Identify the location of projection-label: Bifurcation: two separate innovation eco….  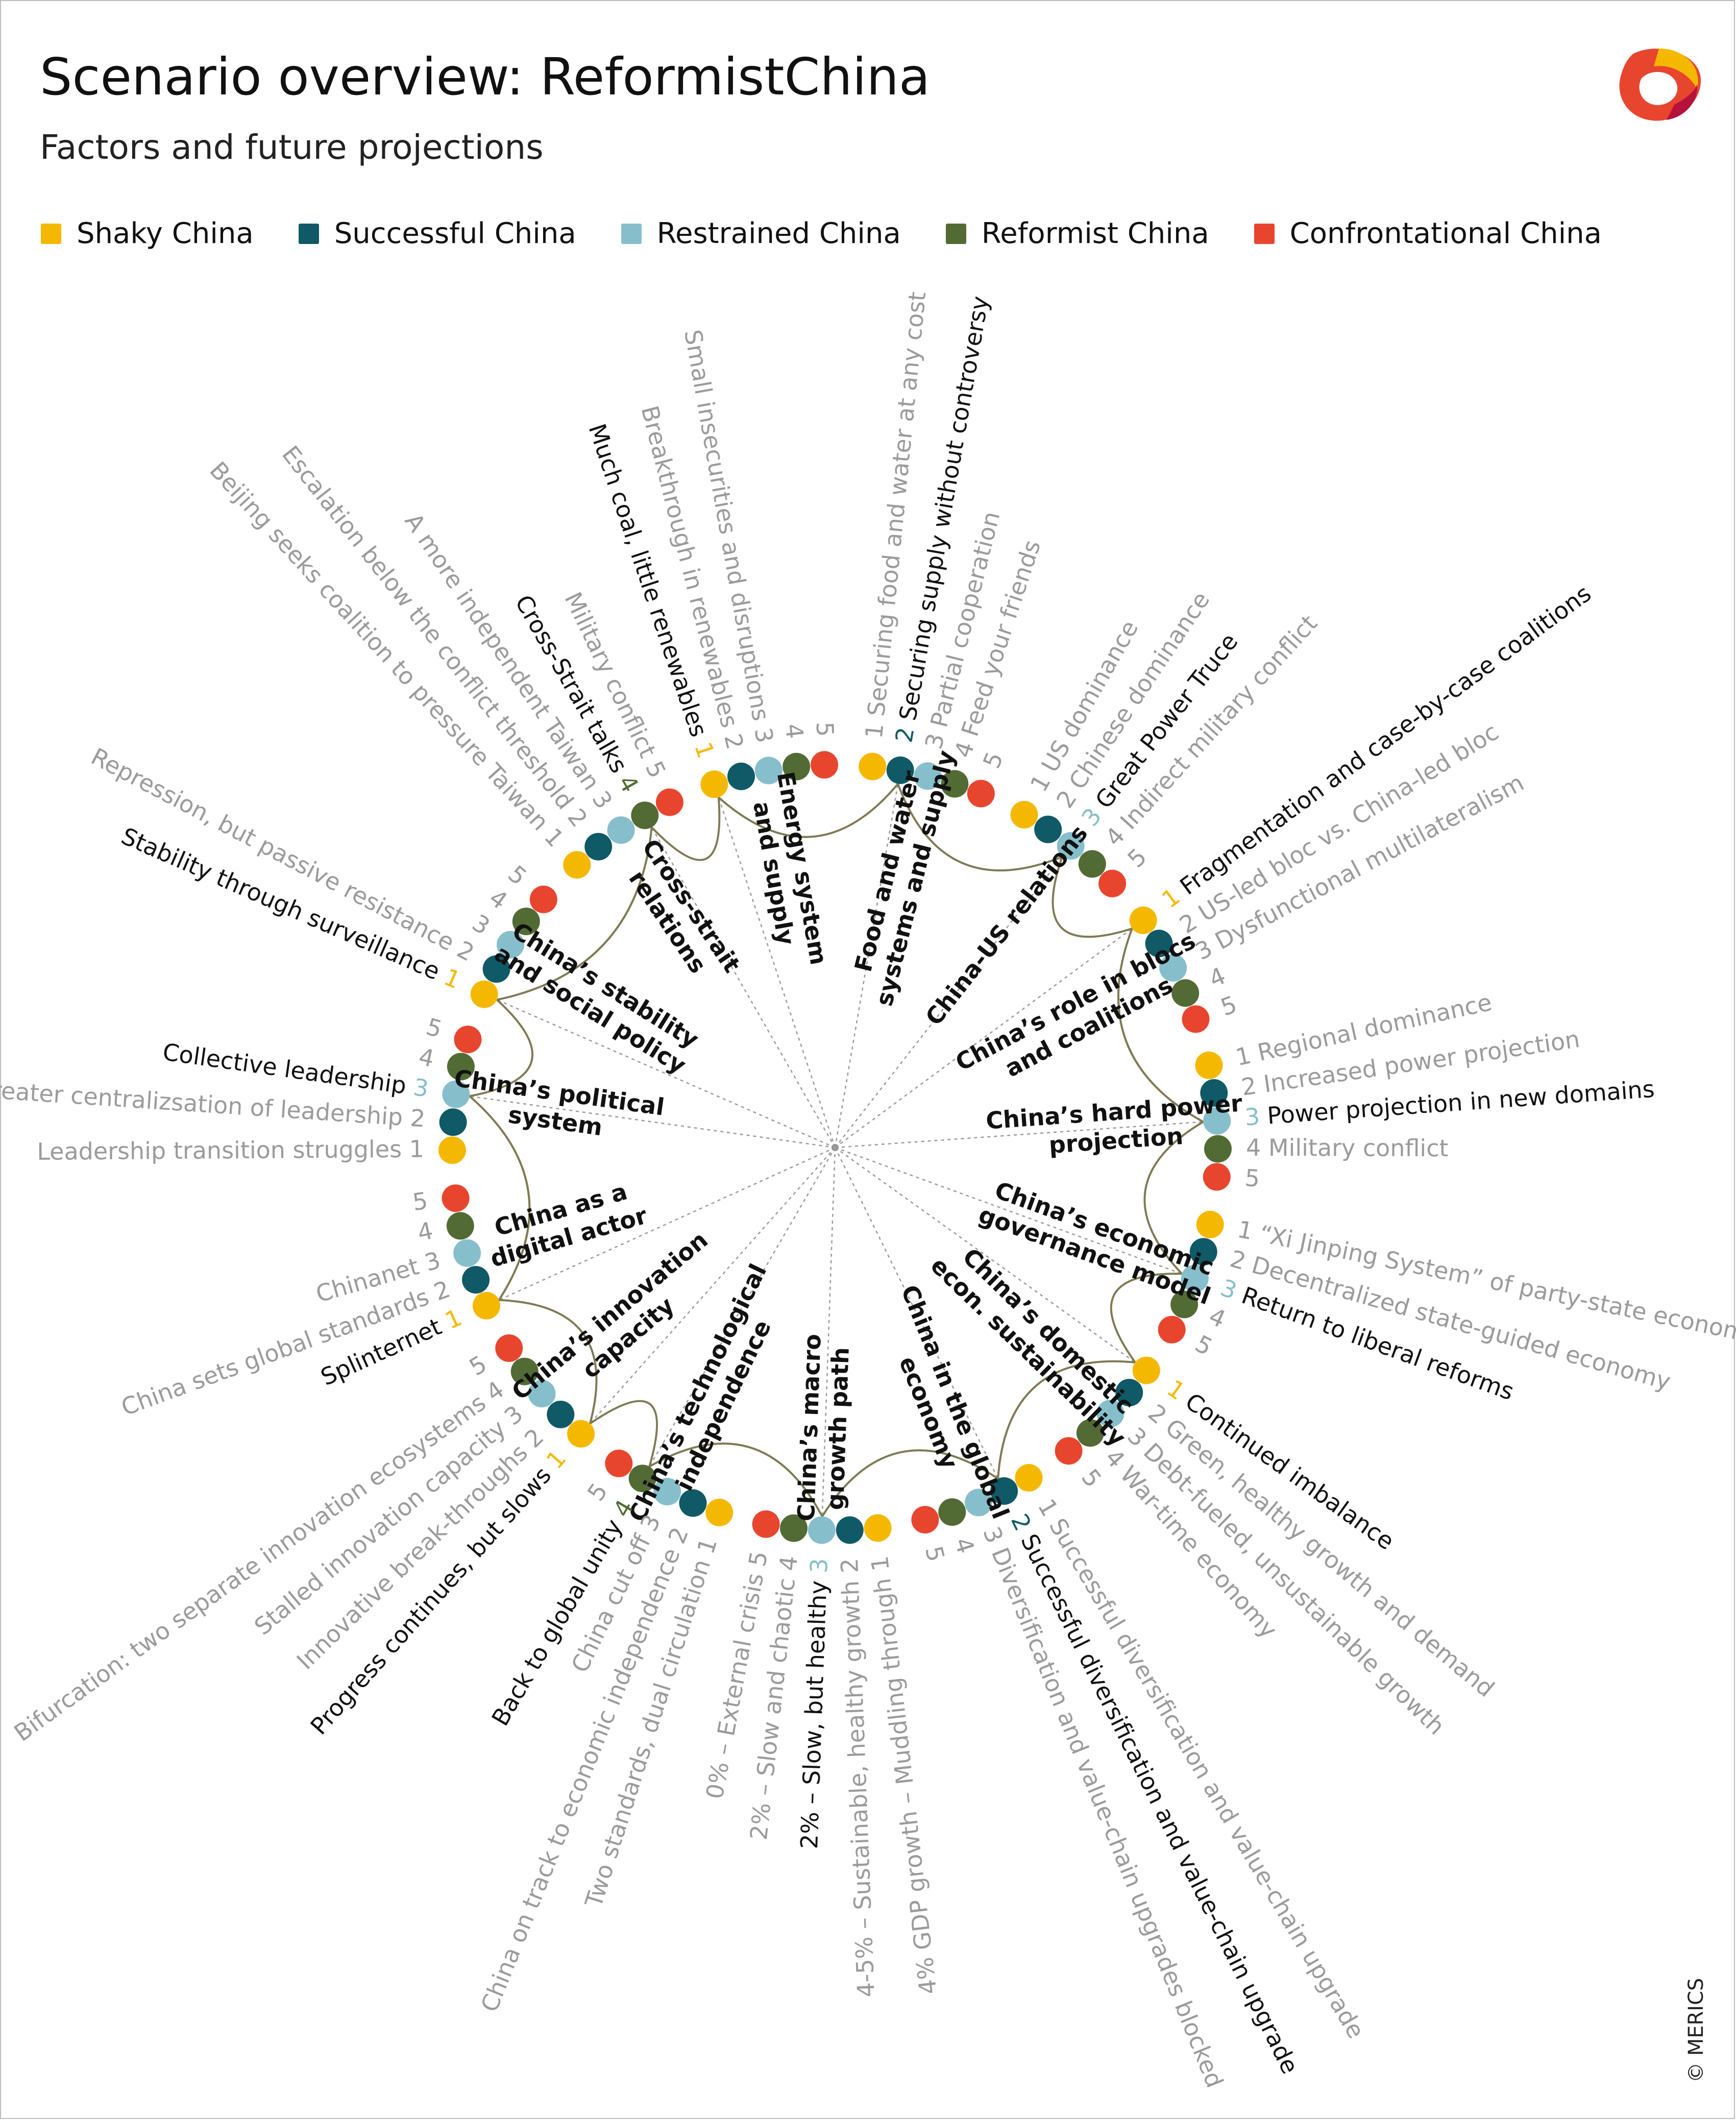
(259, 1560).